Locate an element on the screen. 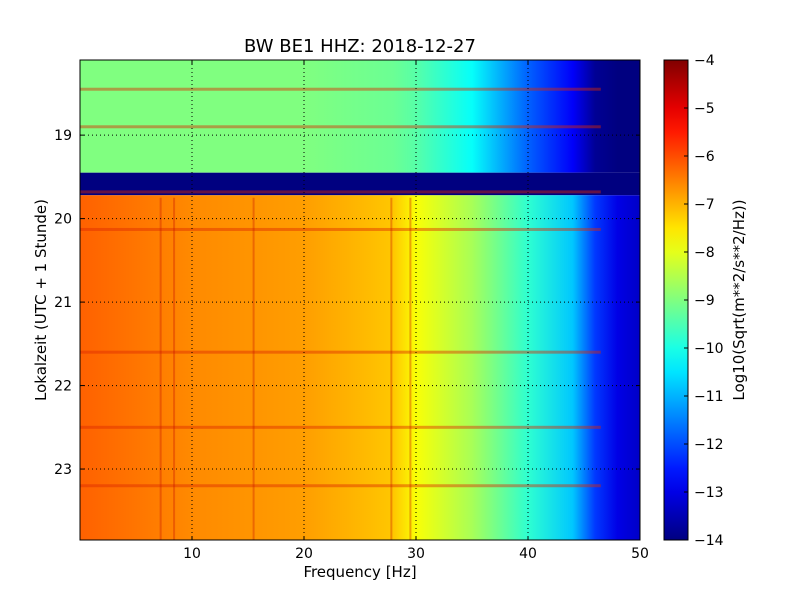  y-tick-label: 19 is located at coordinates (63, 136).